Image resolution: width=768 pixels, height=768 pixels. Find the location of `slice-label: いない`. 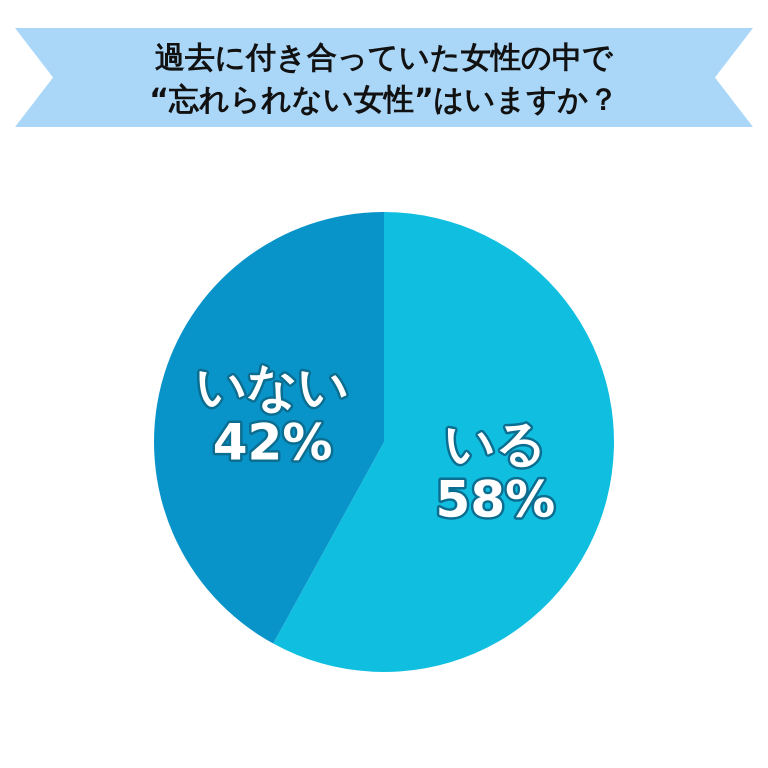

slice-label: いない is located at coordinates (273, 386).